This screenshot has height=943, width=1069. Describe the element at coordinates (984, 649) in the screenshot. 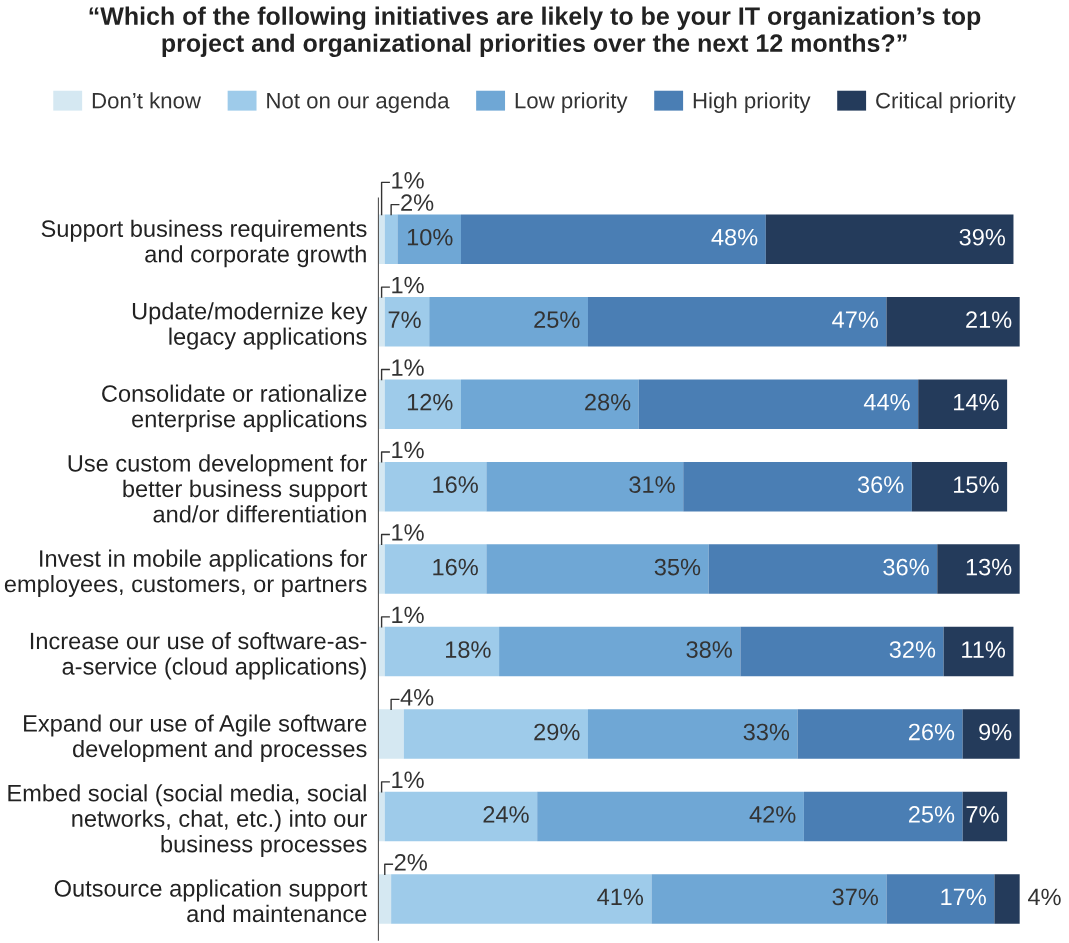

I see `data-label: 11%` at that location.